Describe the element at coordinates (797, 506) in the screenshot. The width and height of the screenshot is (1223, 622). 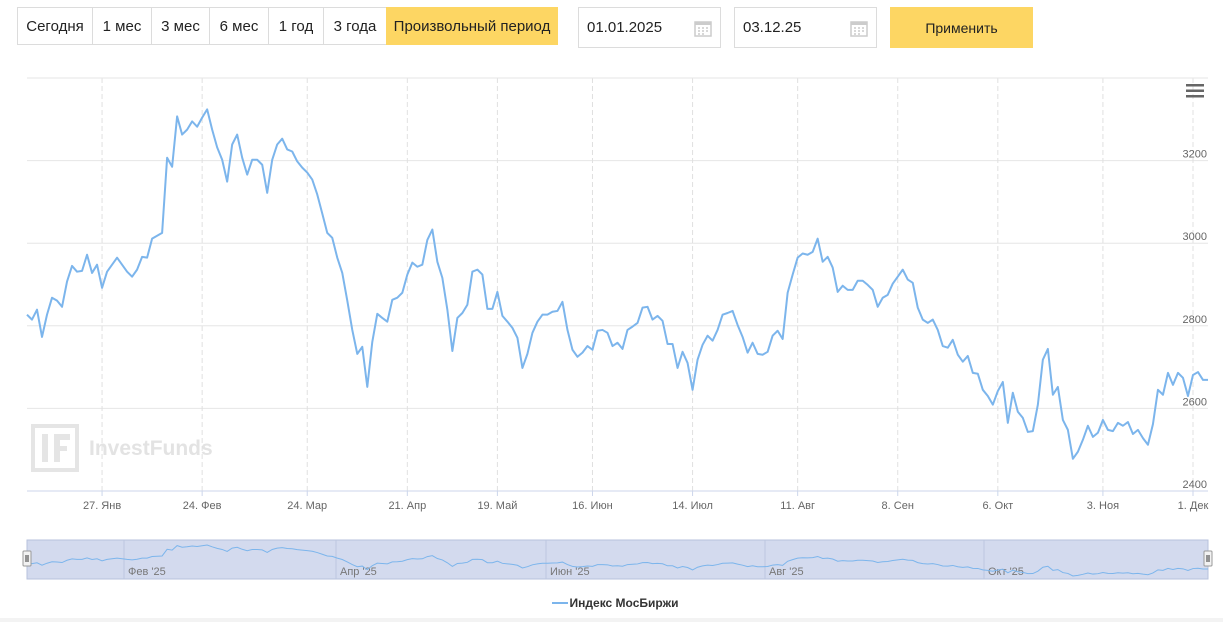
I see `x-tick-label: 11. Авг` at that location.